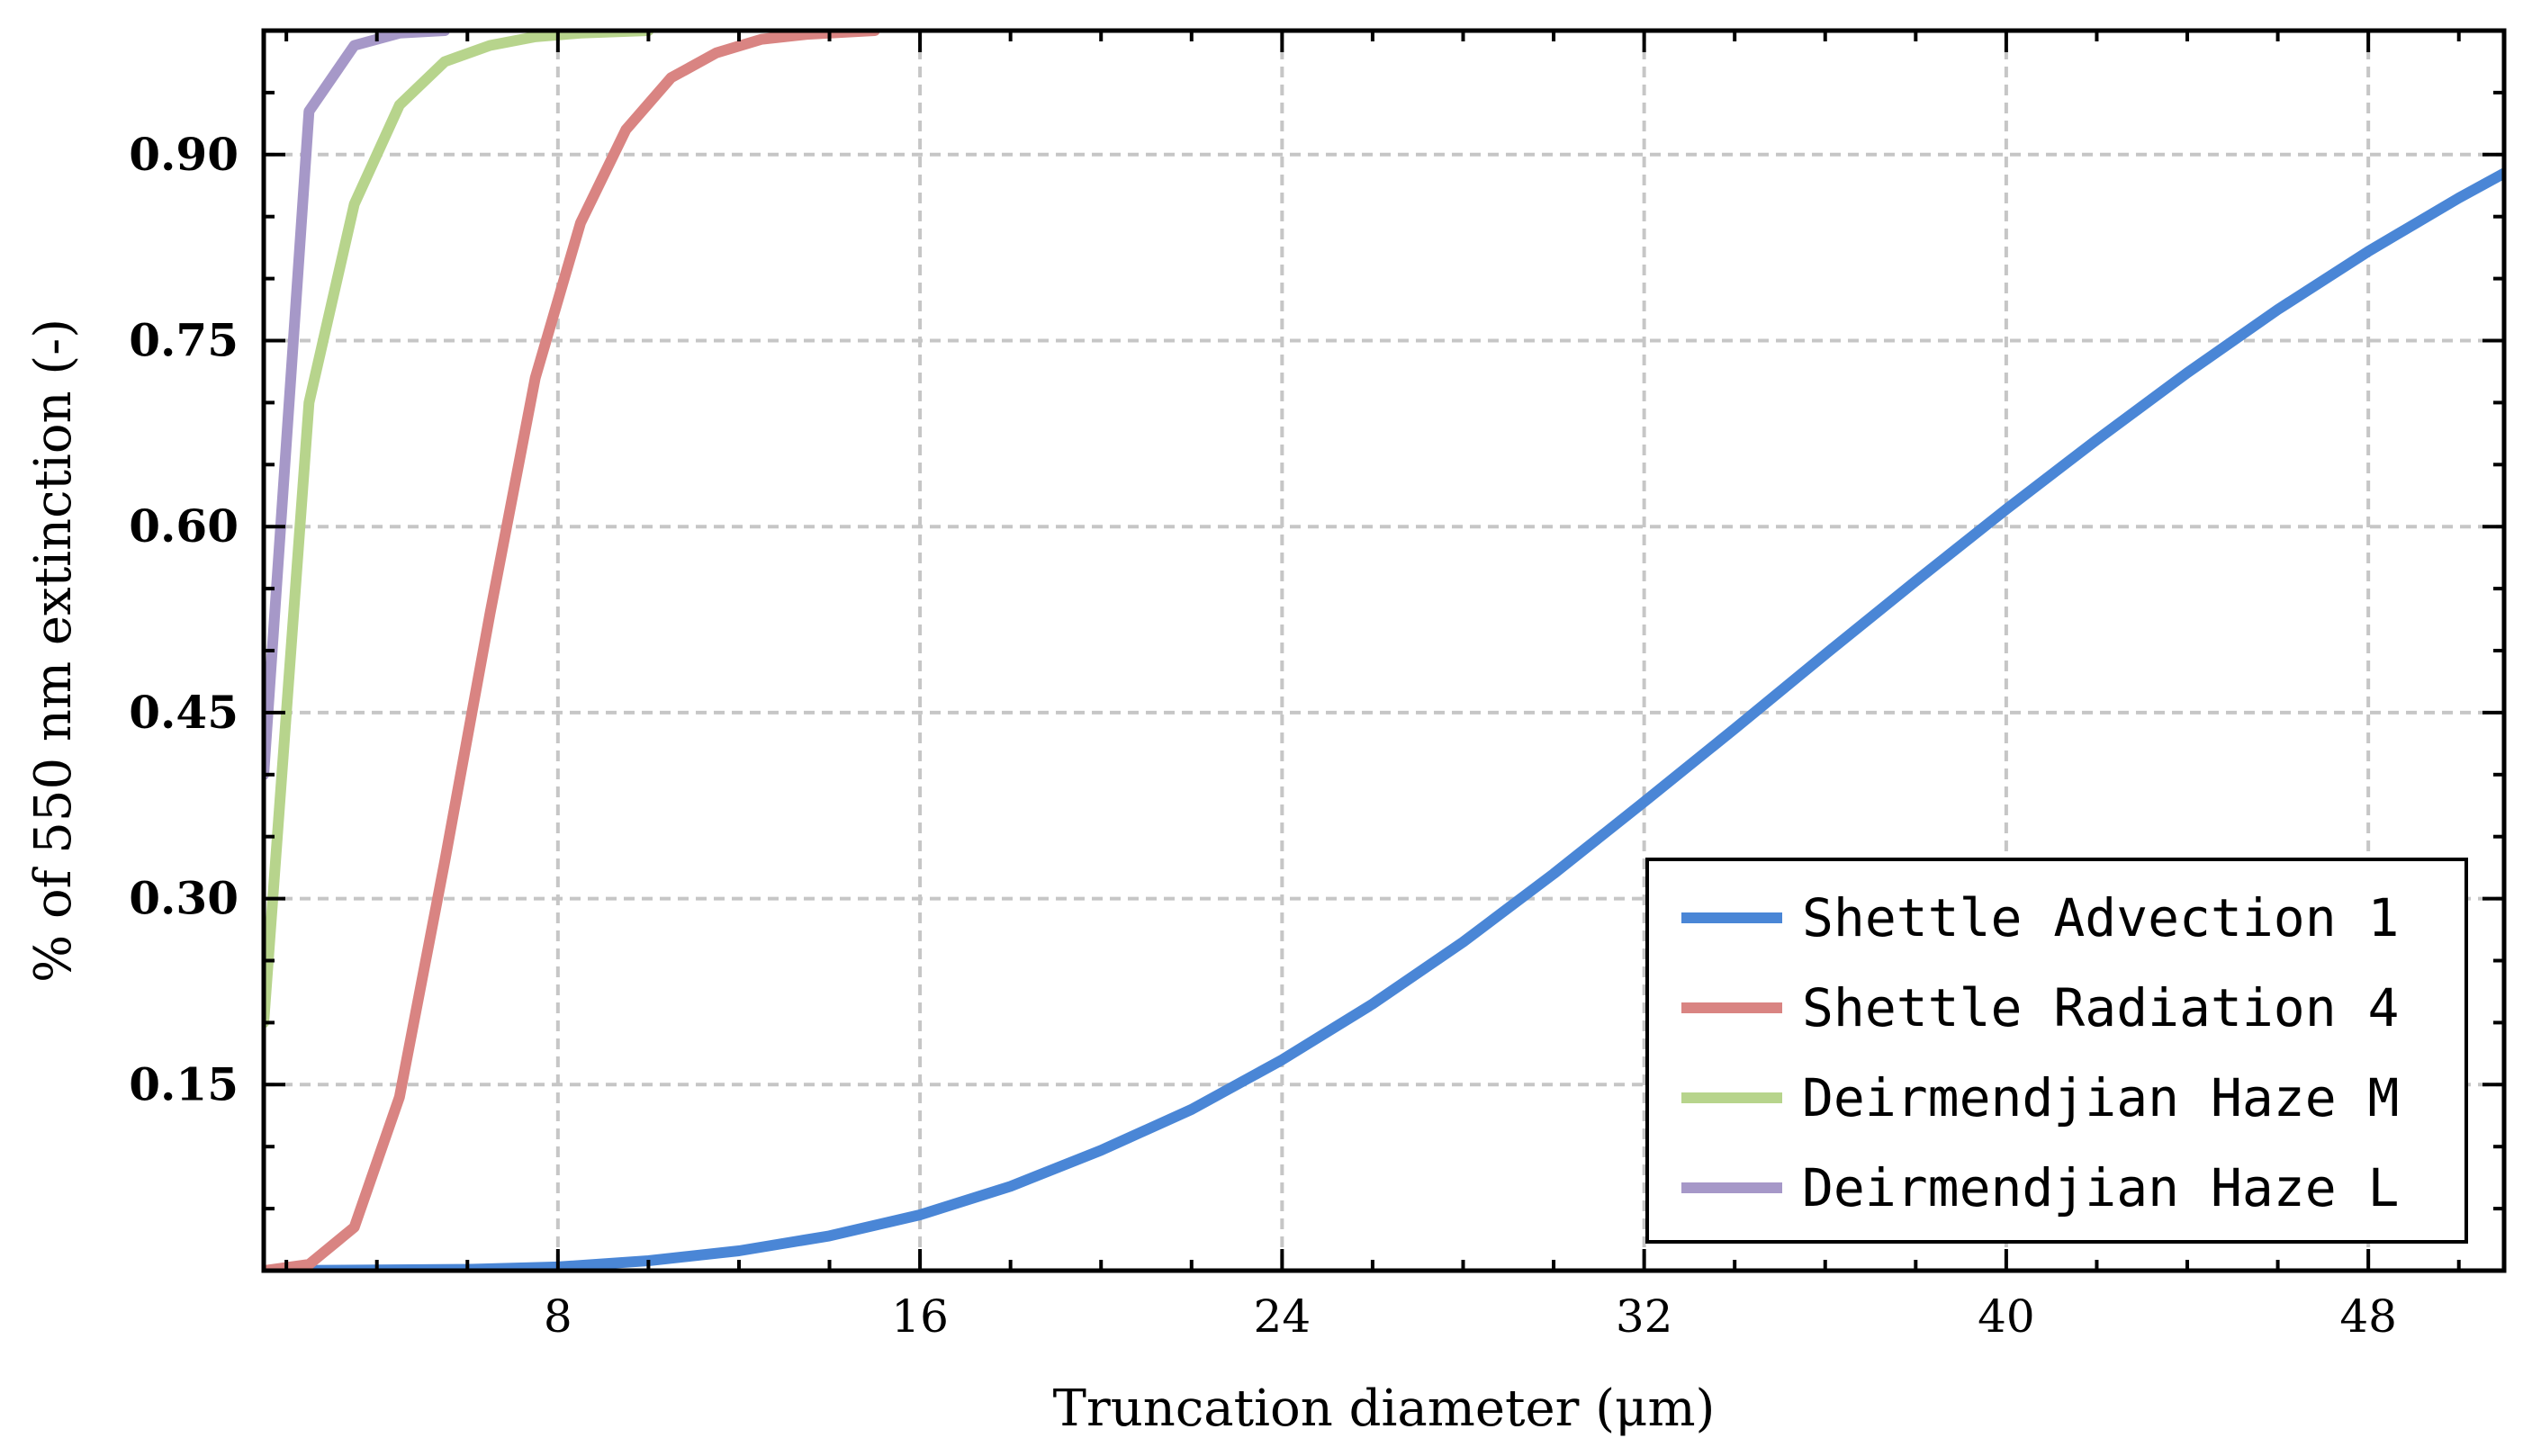 The width and height of the screenshot is (2523, 1456). What do you see at coordinates (1385, 1409) in the screenshot?
I see `x-axis-title: Truncation diameter (μm)` at bounding box center [1385, 1409].